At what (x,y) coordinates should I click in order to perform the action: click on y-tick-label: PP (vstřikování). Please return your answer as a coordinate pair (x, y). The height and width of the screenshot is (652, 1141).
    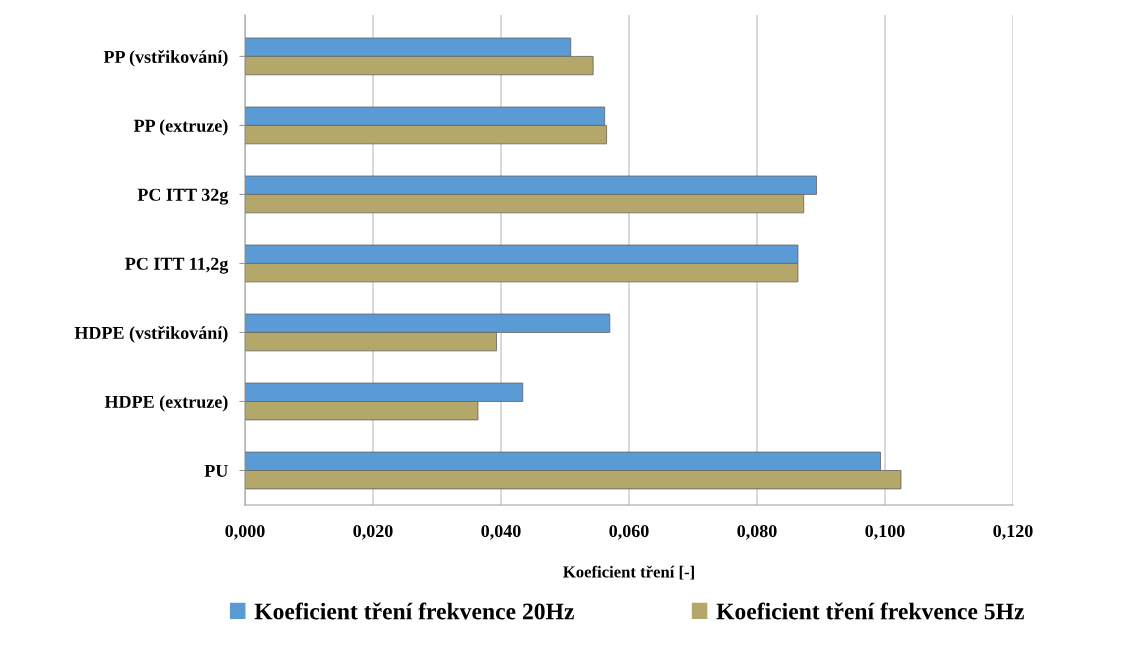
    Looking at the image, I should click on (165, 58).